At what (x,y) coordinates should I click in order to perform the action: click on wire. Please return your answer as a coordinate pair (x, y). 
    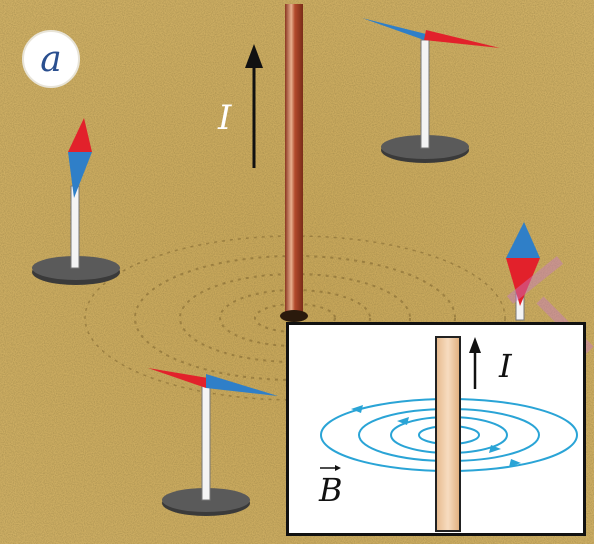
    Looking at the image, I should click on (294, 160).